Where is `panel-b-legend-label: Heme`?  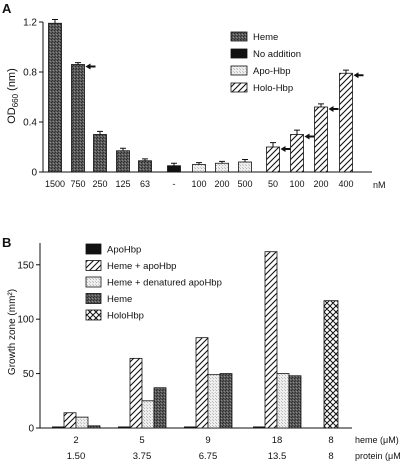 panel-b-legend-label: Heme is located at coordinates (119, 299).